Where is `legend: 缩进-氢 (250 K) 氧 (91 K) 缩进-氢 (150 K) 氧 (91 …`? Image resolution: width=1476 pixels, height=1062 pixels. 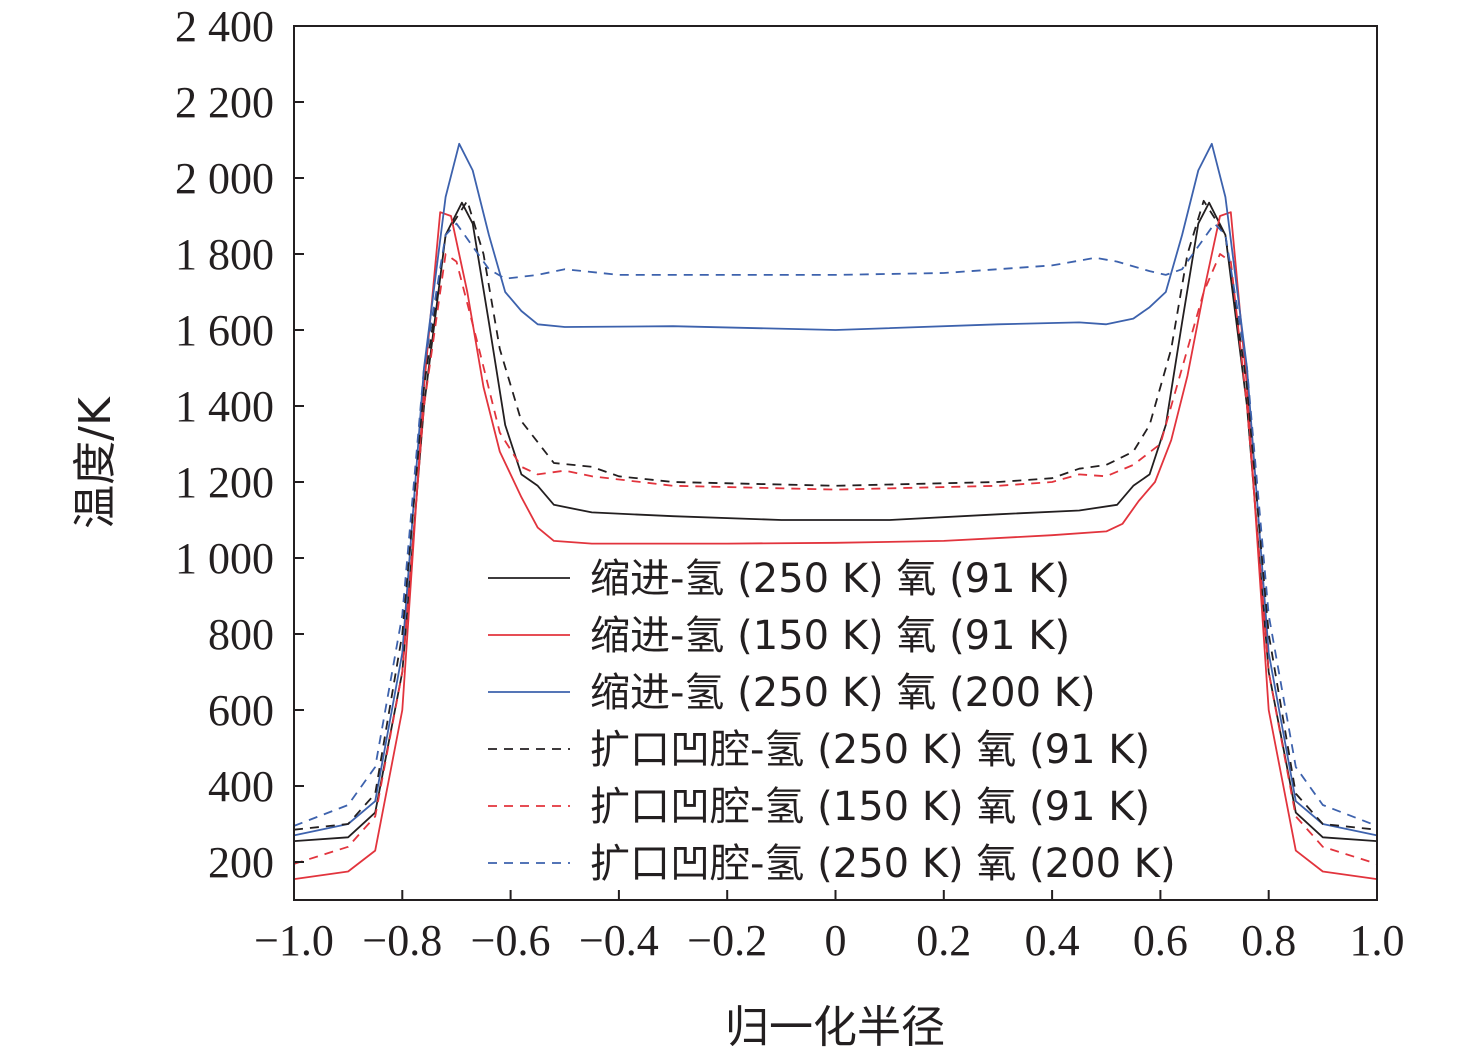
legend: 缩进-氢 (250 K) 氧 (91 K) 缩进-氢 (150 K) 氧 (91 … is located at coordinates (832, 721).